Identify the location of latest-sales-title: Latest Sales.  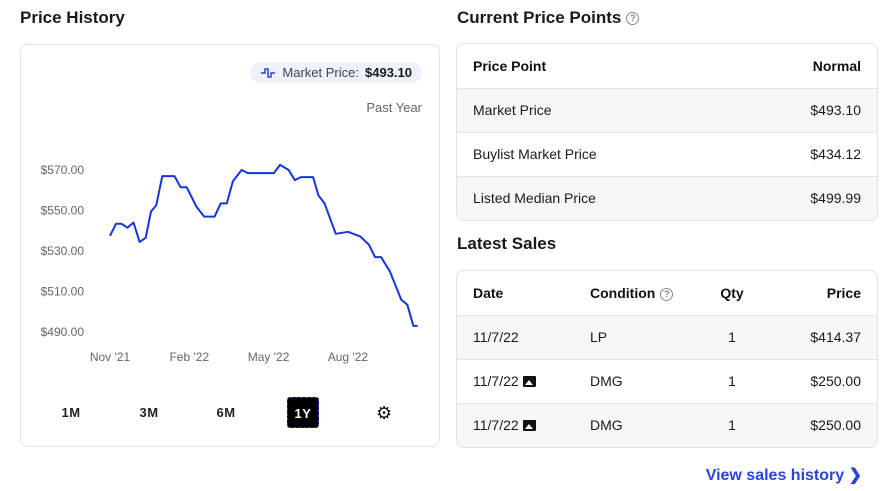
(507, 243).